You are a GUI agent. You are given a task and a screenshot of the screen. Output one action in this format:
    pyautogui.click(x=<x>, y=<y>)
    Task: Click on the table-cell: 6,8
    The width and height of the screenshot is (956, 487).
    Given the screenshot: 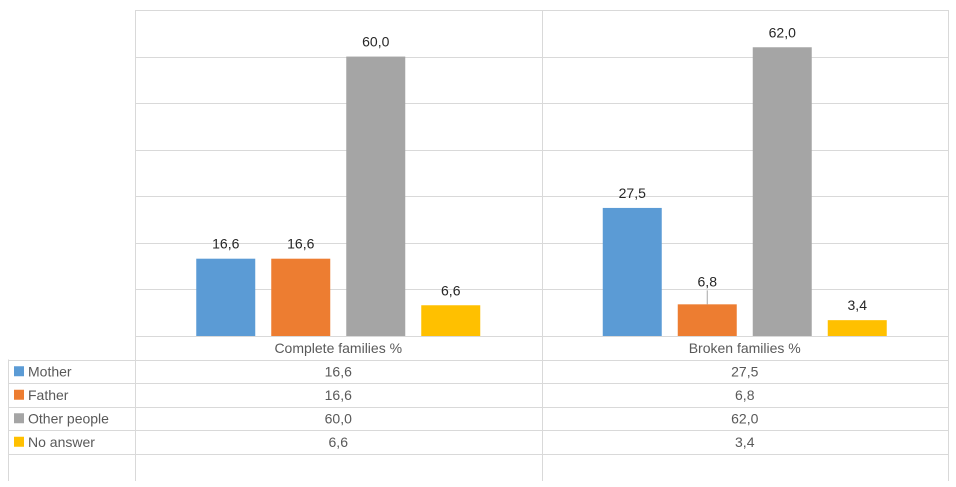 What is the action you would take?
    pyautogui.click(x=745, y=395)
    